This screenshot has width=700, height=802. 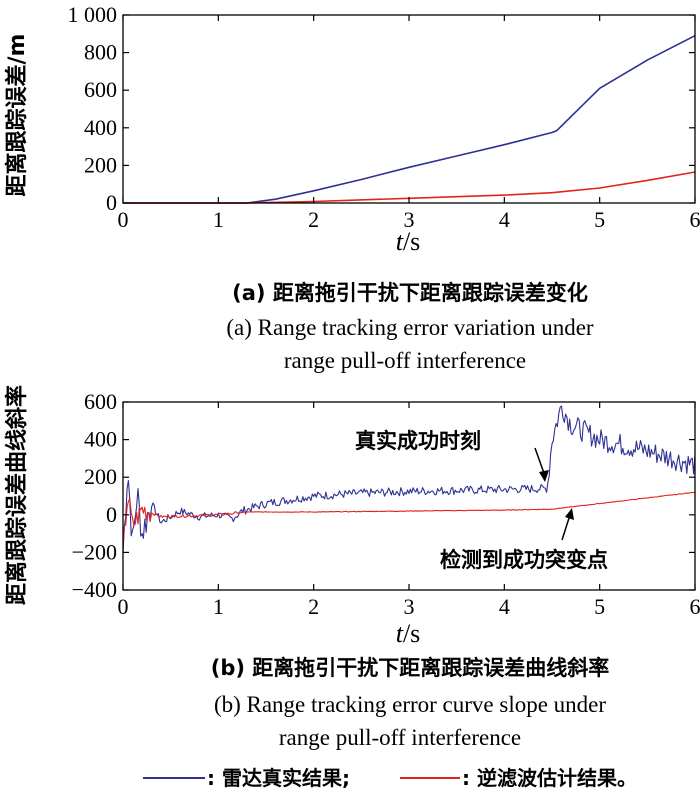 What do you see at coordinates (409, 606) in the screenshot?
I see `chart-b-xtick-label: 3` at bounding box center [409, 606].